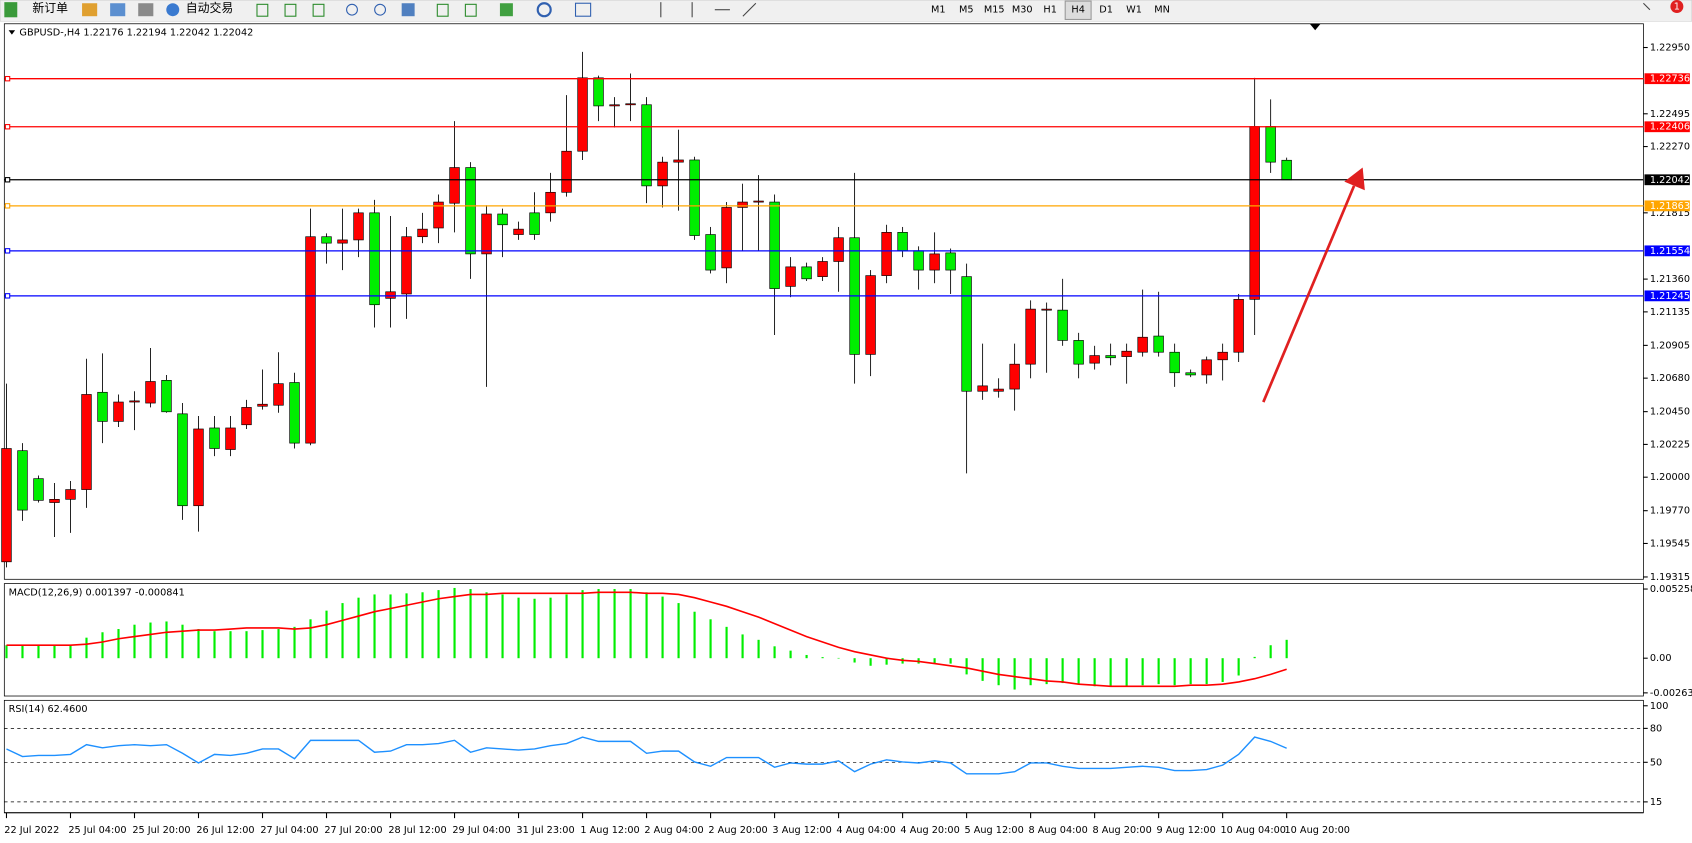 The image size is (1692, 843). What do you see at coordinates (1670, 79) in the screenshot?
I see `price-level-label: 1.22736` at bounding box center [1670, 79].